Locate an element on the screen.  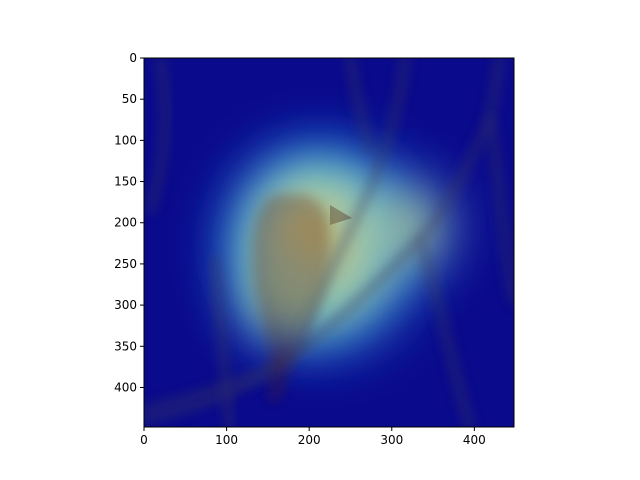
bird-beak is located at coordinates (341, 215).